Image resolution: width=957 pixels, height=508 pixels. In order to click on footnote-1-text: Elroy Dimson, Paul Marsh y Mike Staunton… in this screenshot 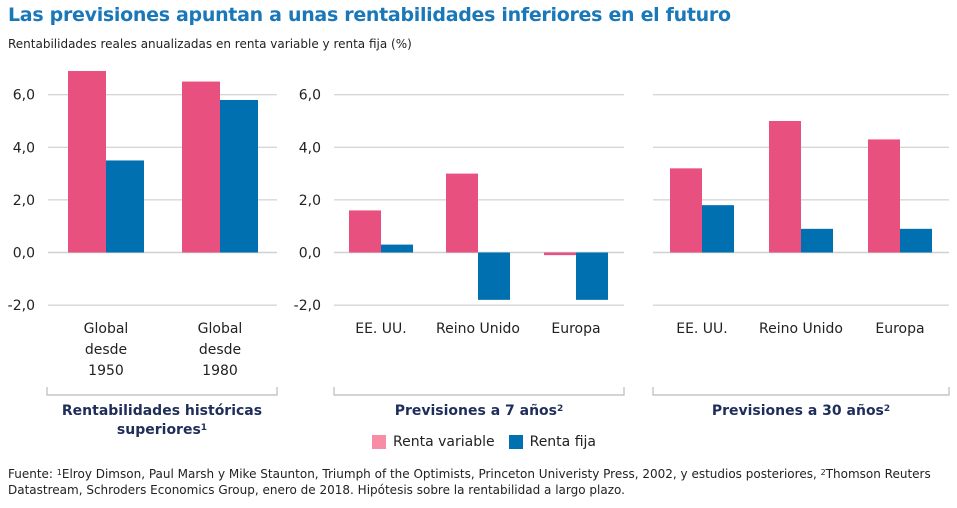, I will do `click(441, 474)`.